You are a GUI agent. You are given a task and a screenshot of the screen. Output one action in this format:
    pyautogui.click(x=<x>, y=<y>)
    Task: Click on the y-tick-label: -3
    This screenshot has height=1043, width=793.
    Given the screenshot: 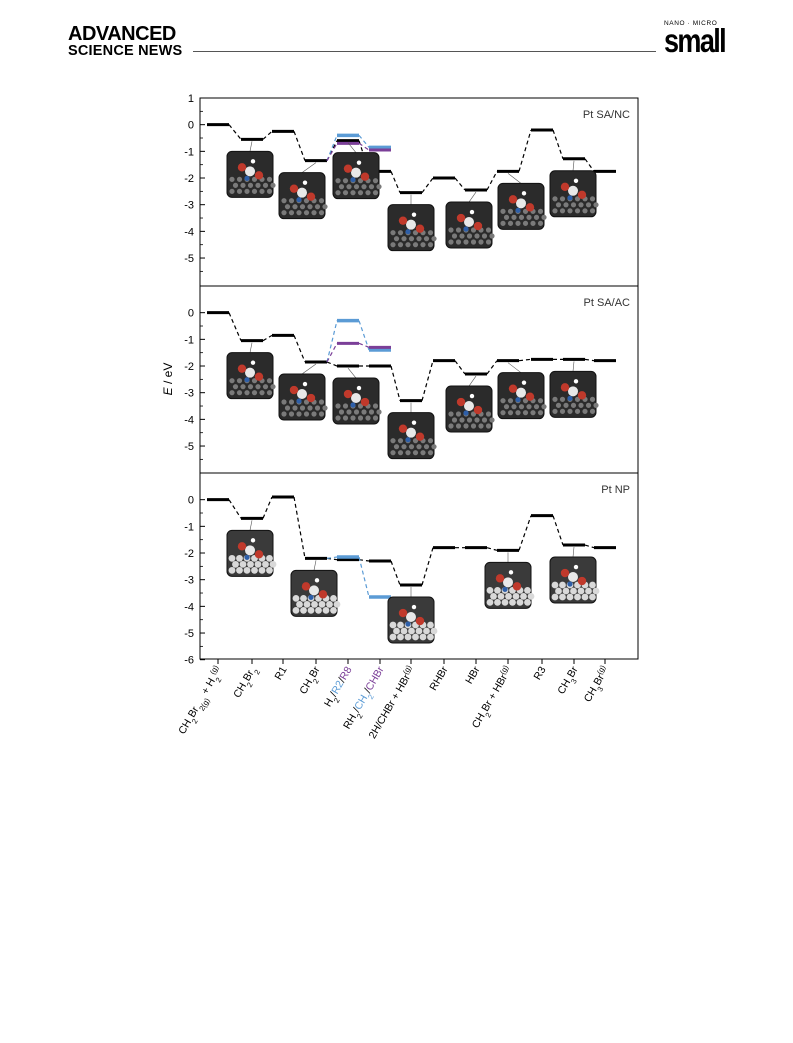 What is the action you would take?
    pyautogui.click(x=189, y=206)
    